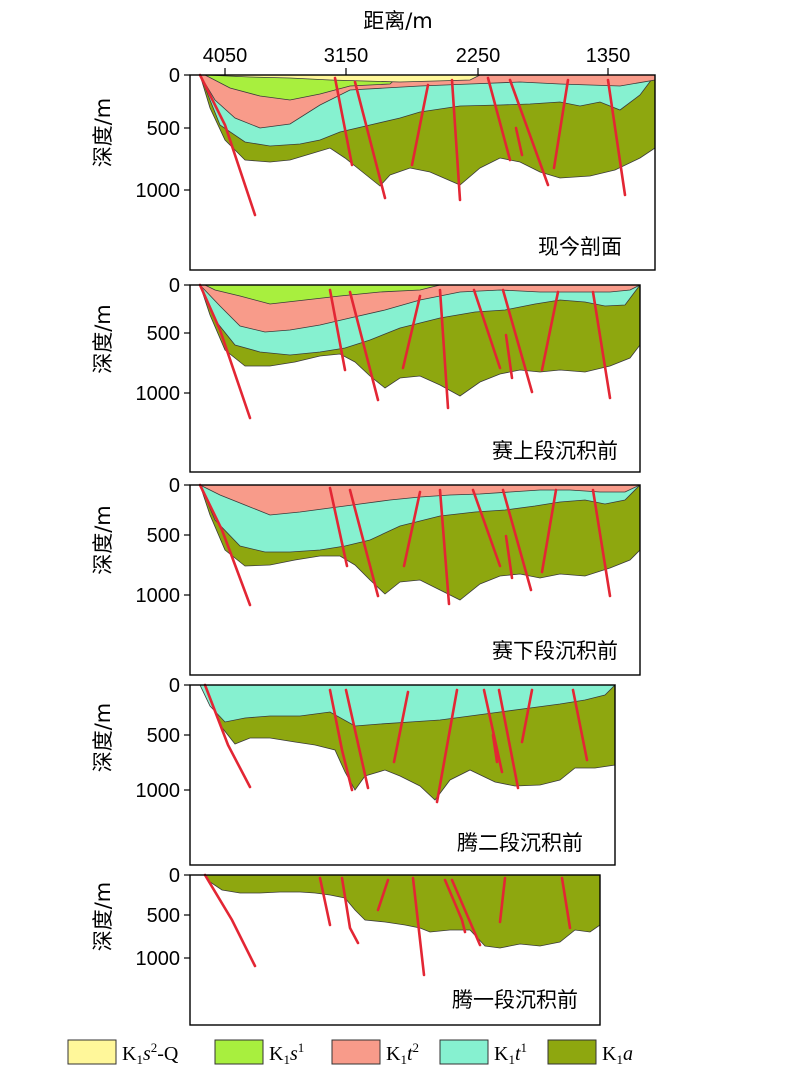  Describe the element at coordinates (608, 56) in the screenshot. I see `distance-tick-label: 1350` at that location.